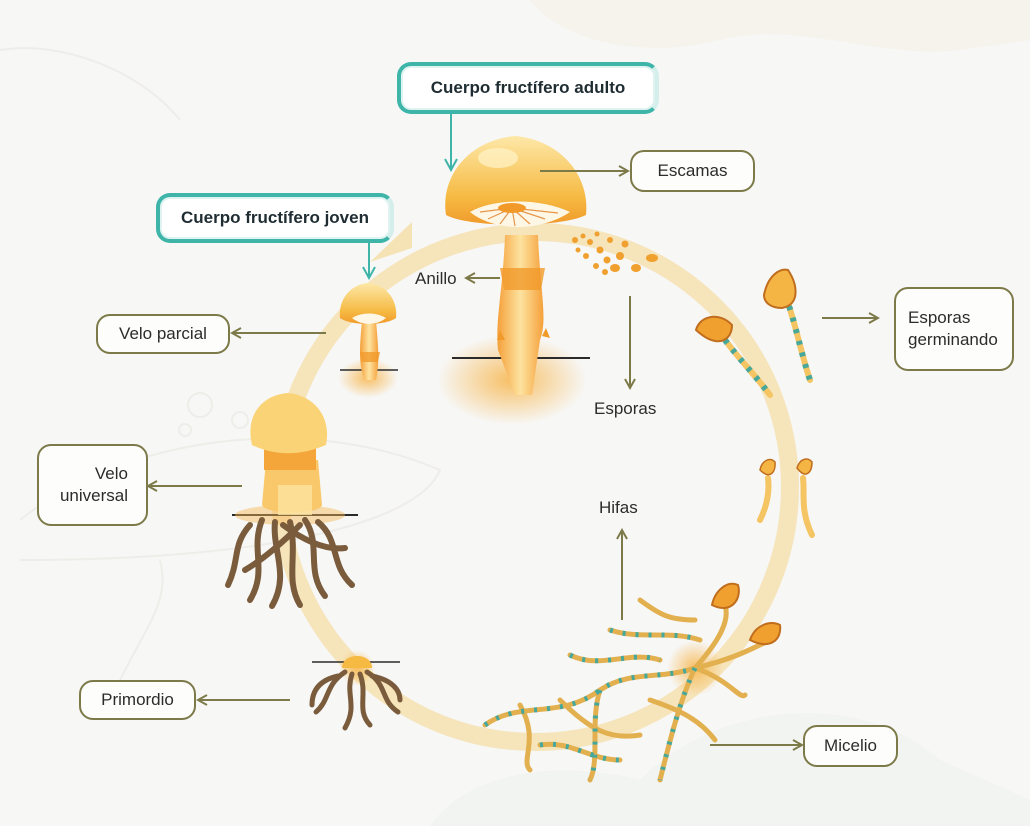  What do you see at coordinates (356, 690) in the screenshot?
I see `primordium-stage` at bounding box center [356, 690].